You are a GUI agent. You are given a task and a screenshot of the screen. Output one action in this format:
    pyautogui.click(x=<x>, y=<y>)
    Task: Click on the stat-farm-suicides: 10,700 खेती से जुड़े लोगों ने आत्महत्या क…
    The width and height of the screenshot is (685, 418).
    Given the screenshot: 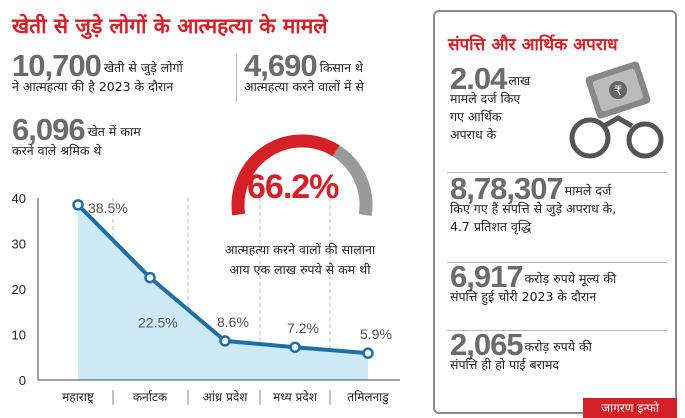 What is the action you would take?
    pyautogui.click(x=97, y=73)
    